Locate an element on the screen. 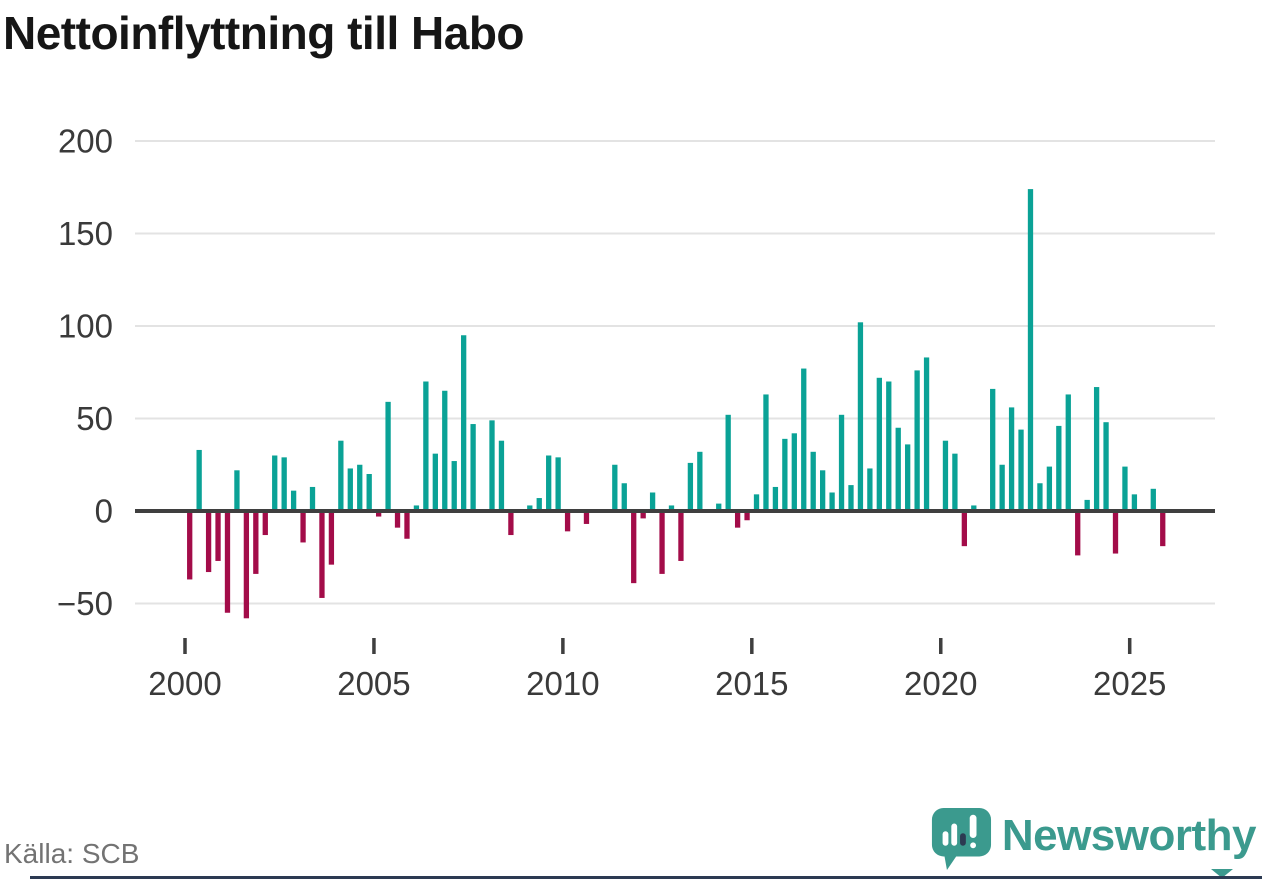 The width and height of the screenshot is (1262, 879). bar-2014Q3 is located at coordinates (737, 519).